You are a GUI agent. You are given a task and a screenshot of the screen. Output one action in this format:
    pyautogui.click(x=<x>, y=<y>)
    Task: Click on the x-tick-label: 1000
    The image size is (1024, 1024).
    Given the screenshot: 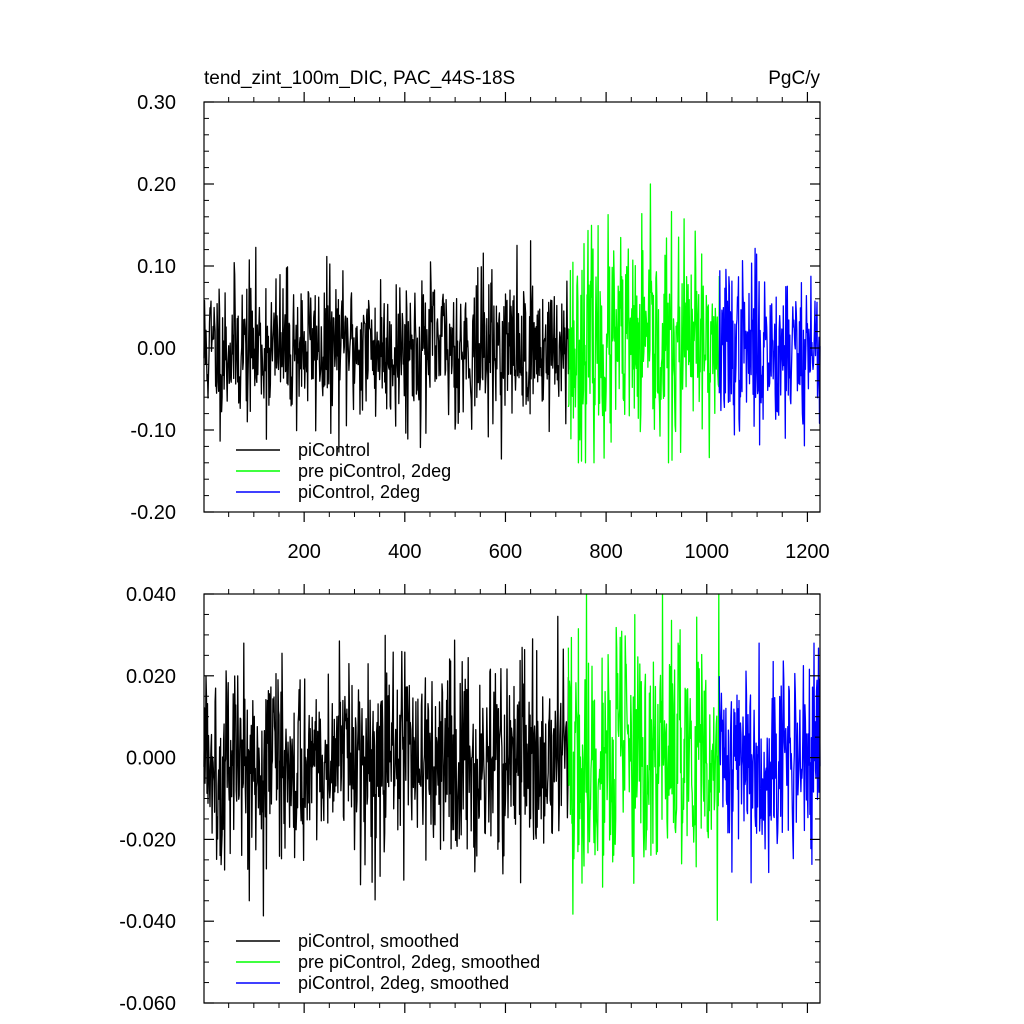 What is the action you would take?
    pyautogui.click(x=707, y=552)
    